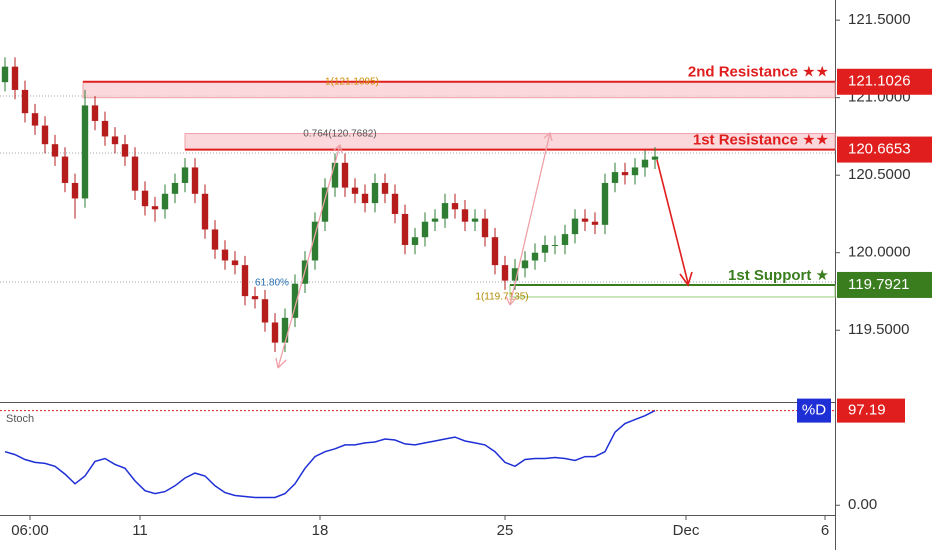 The height and width of the screenshot is (550, 932). What do you see at coordinates (879, 19) in the screenshot?
I see `y-tick-label: 121.5000` at bounding box center [879, 19].